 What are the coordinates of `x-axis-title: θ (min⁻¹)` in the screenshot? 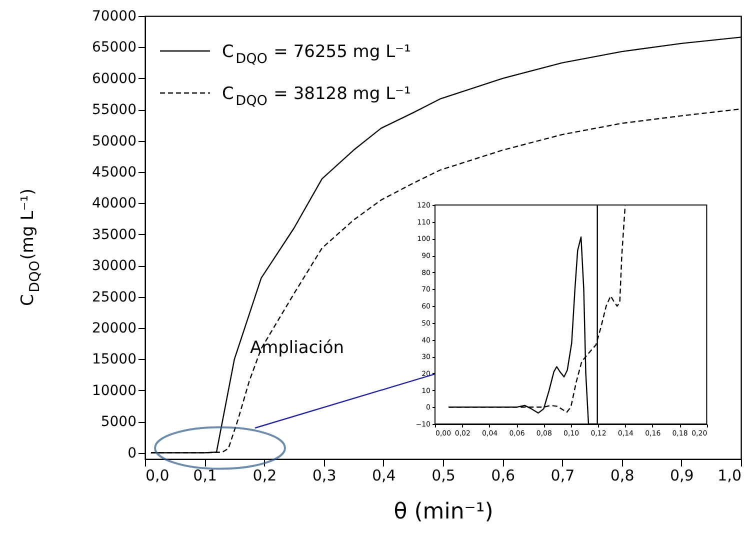 It's located at (444, 512).